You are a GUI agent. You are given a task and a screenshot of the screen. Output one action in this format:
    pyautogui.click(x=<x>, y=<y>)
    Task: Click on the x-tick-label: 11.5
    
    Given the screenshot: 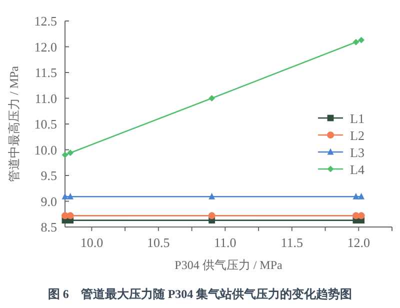 What is the action you would take?
    pyautogui.click(x=292, y=242)
    